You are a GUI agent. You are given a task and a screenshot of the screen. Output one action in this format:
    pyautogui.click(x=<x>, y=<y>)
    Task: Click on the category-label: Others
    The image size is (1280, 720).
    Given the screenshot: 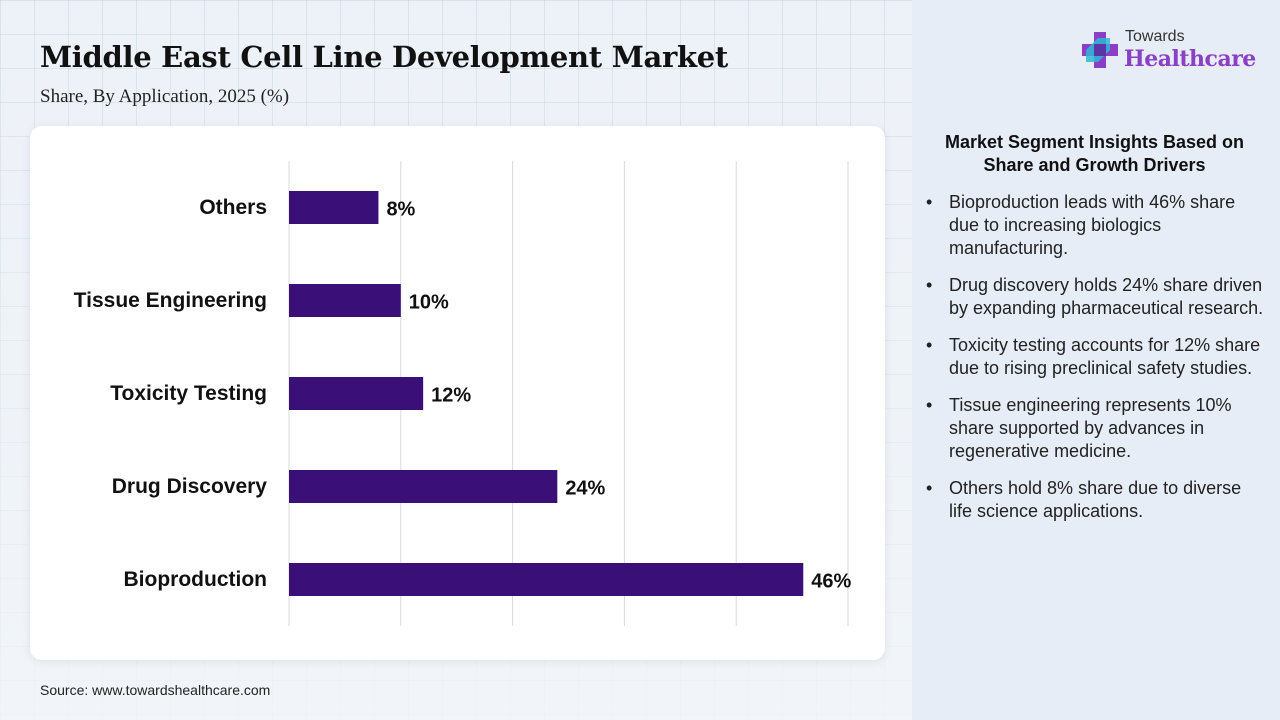 What is the action you would take?
    pyautogui.click(x=233, y=207)
    